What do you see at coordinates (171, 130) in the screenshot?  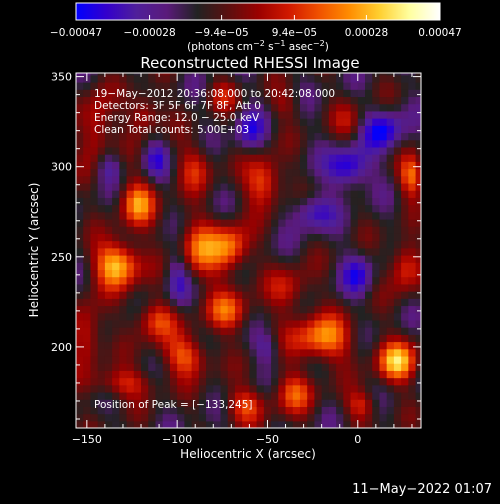 I see `annotation-counts: Clean Total counts: 5.00E+03` at bounding box center [171, 130].